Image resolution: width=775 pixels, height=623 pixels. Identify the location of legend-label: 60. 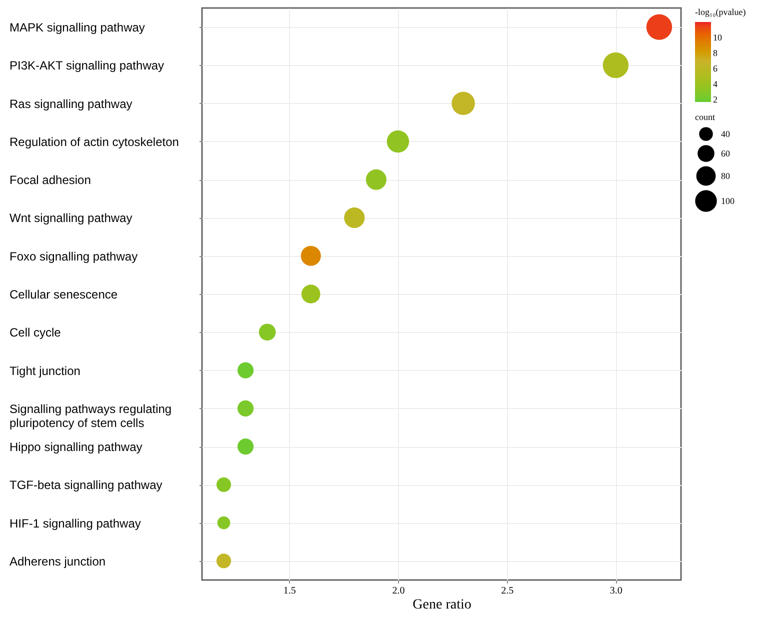
(725, 153).